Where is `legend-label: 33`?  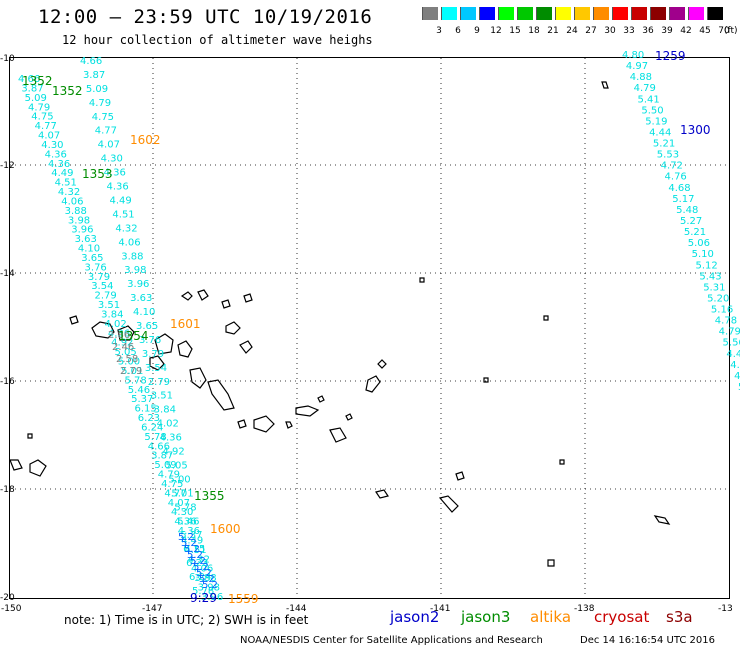
legend-label: 33 is located at coordinates (629, 31).